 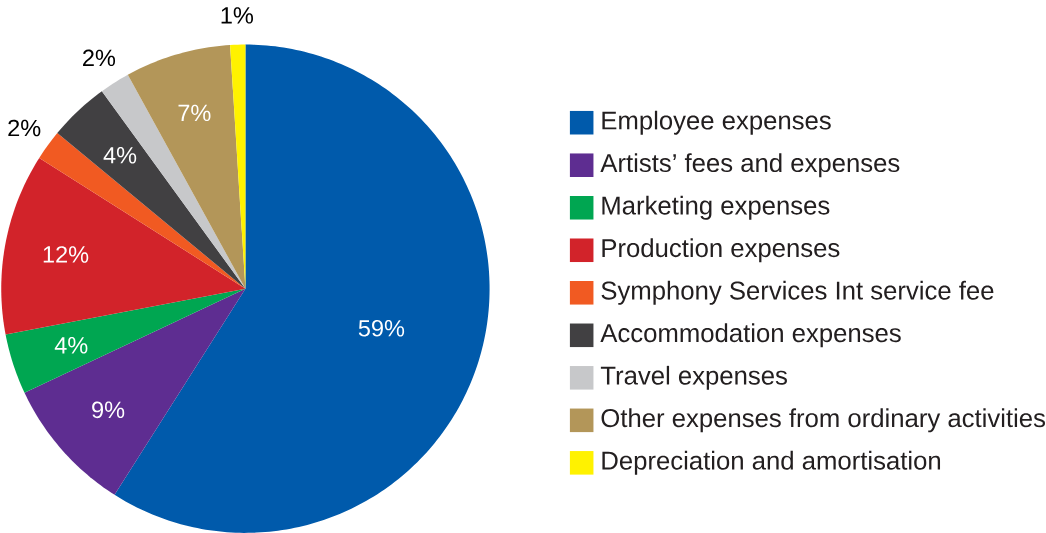 What do you see at coordinates (716, 207) in the screenshot?
I see `legend-label: Marketing expenses` at bounding box center [716, 207].